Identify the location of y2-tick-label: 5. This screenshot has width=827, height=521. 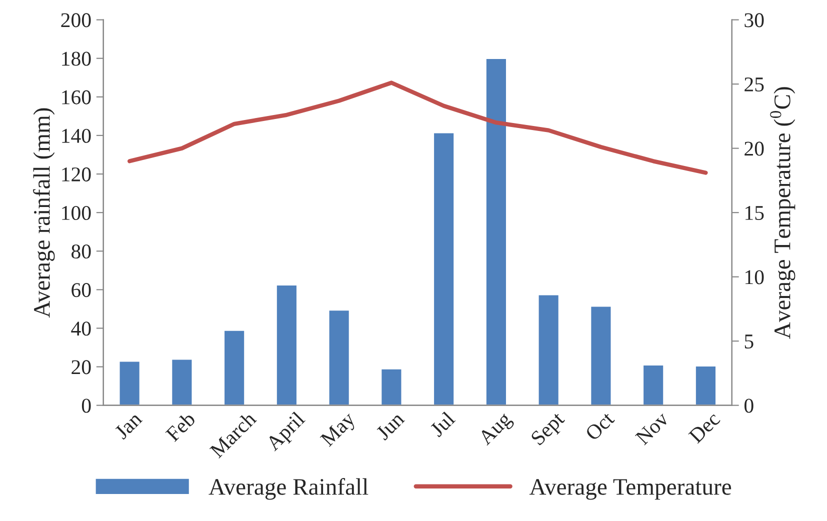
(749, 341).